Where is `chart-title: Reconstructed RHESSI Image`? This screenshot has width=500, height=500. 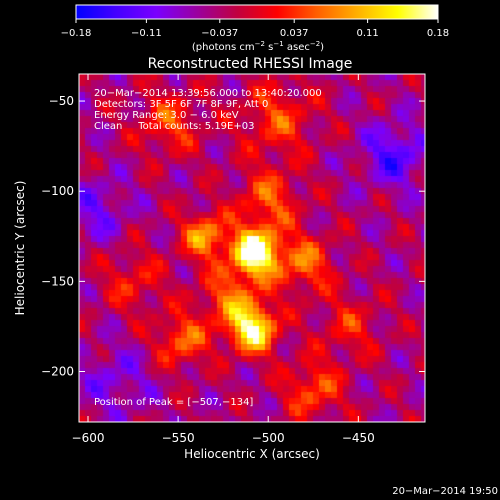
chart-title: Reconstructed RHESSI Image is located at coordinates (250, 64).